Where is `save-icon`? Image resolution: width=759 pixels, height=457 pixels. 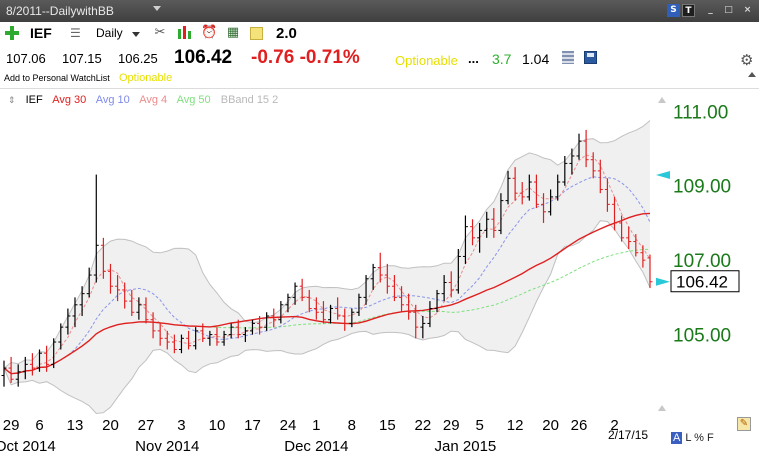 save-icon is located at coordinates (590, 57).